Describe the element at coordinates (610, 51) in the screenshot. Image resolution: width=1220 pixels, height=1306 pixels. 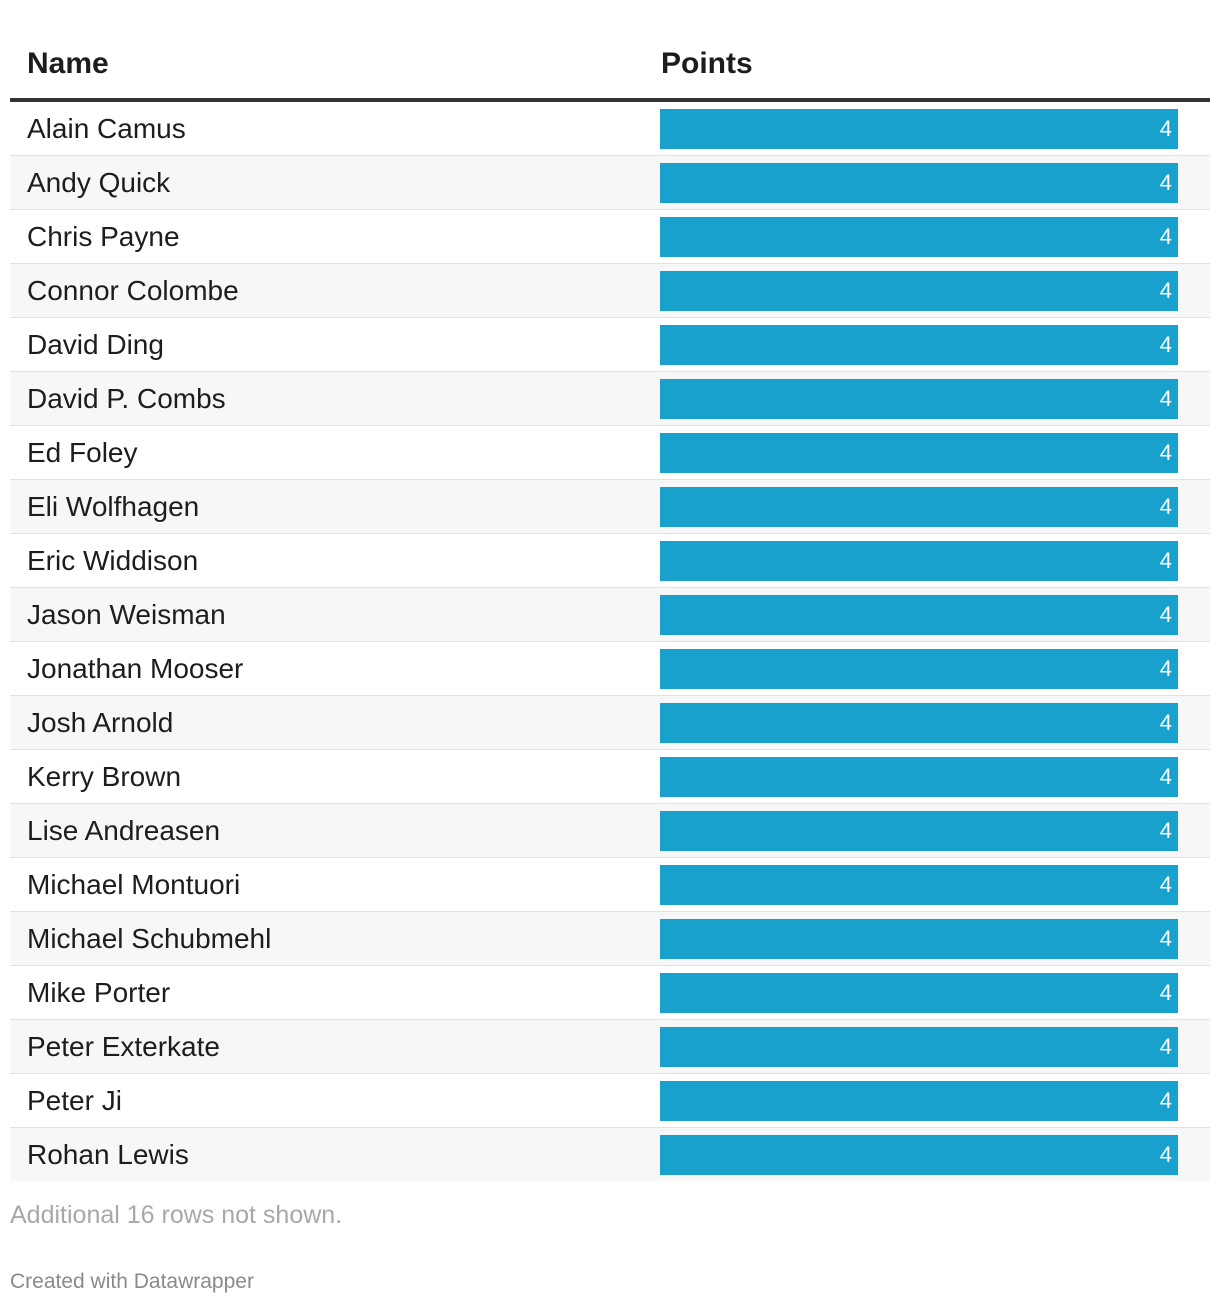
I see `table-header: Name Points` at that location.